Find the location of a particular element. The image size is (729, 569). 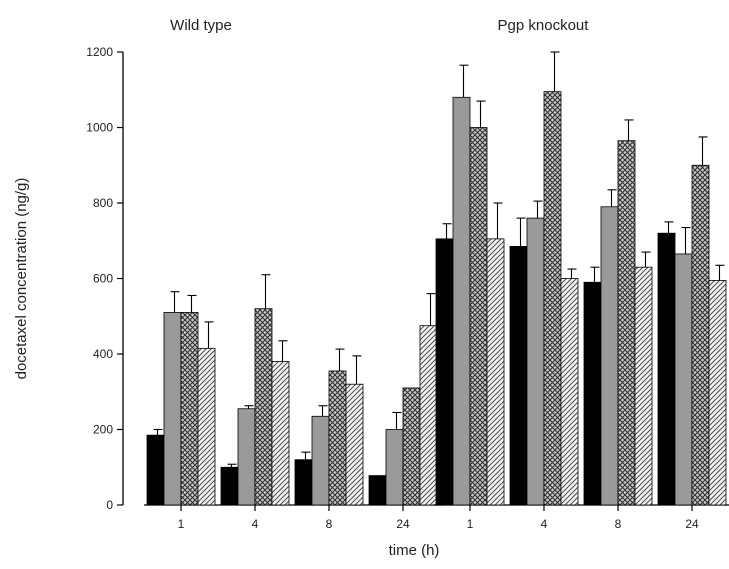

panel-title: Wild type is located at coordinates (201, 25).